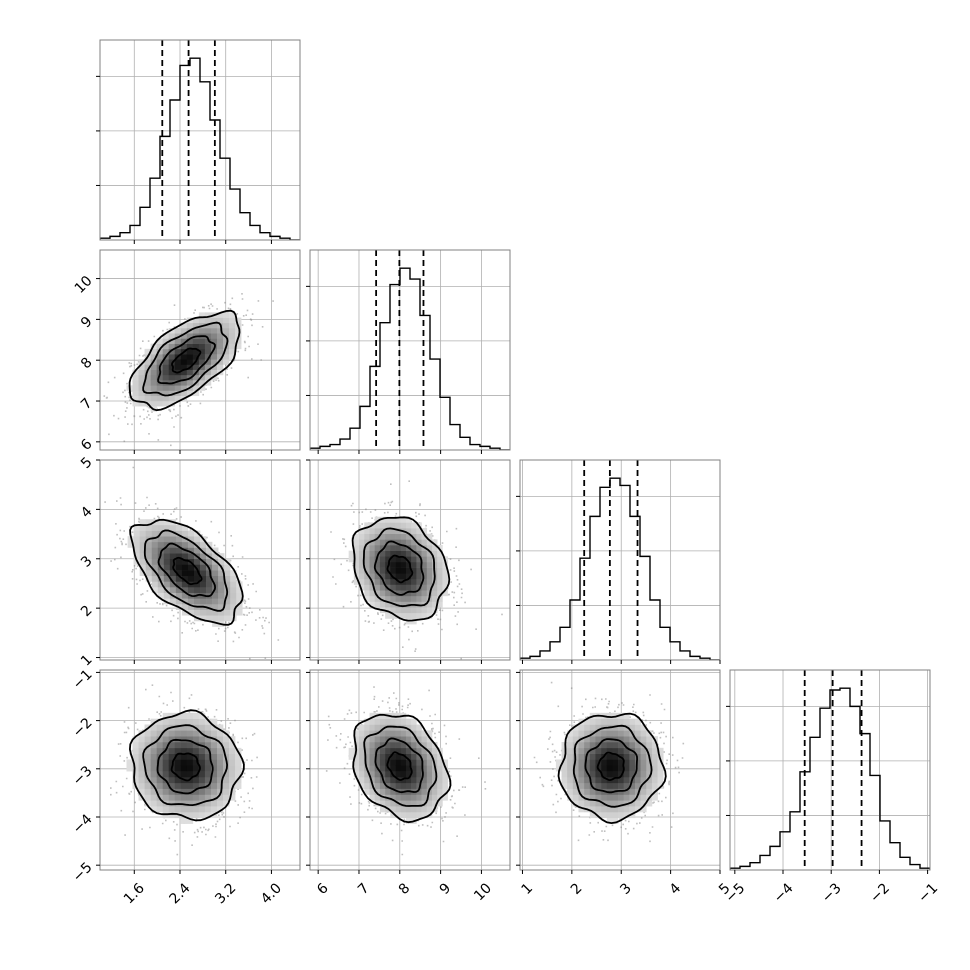  I want to click on y-tick-label: 4, so click(87, 513).